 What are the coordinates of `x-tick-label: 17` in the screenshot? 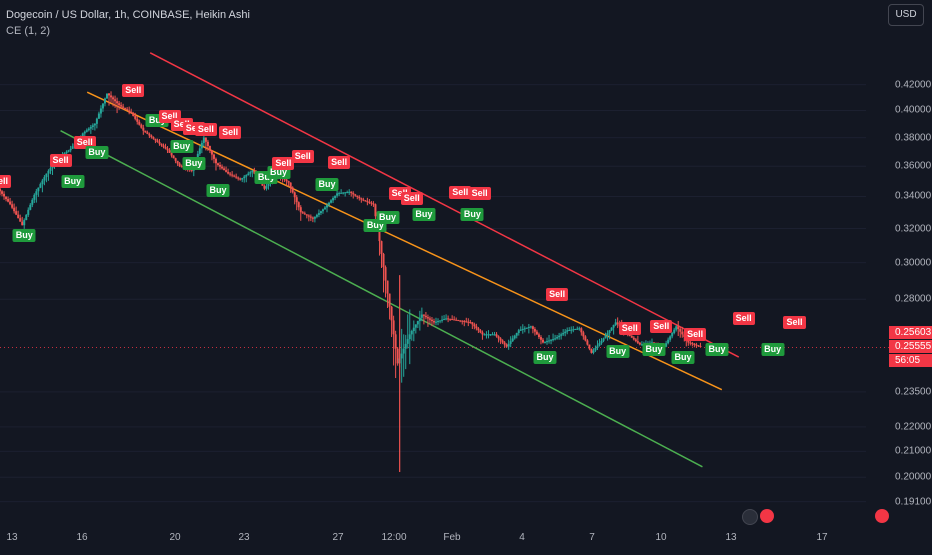 It's located at (821, 537).